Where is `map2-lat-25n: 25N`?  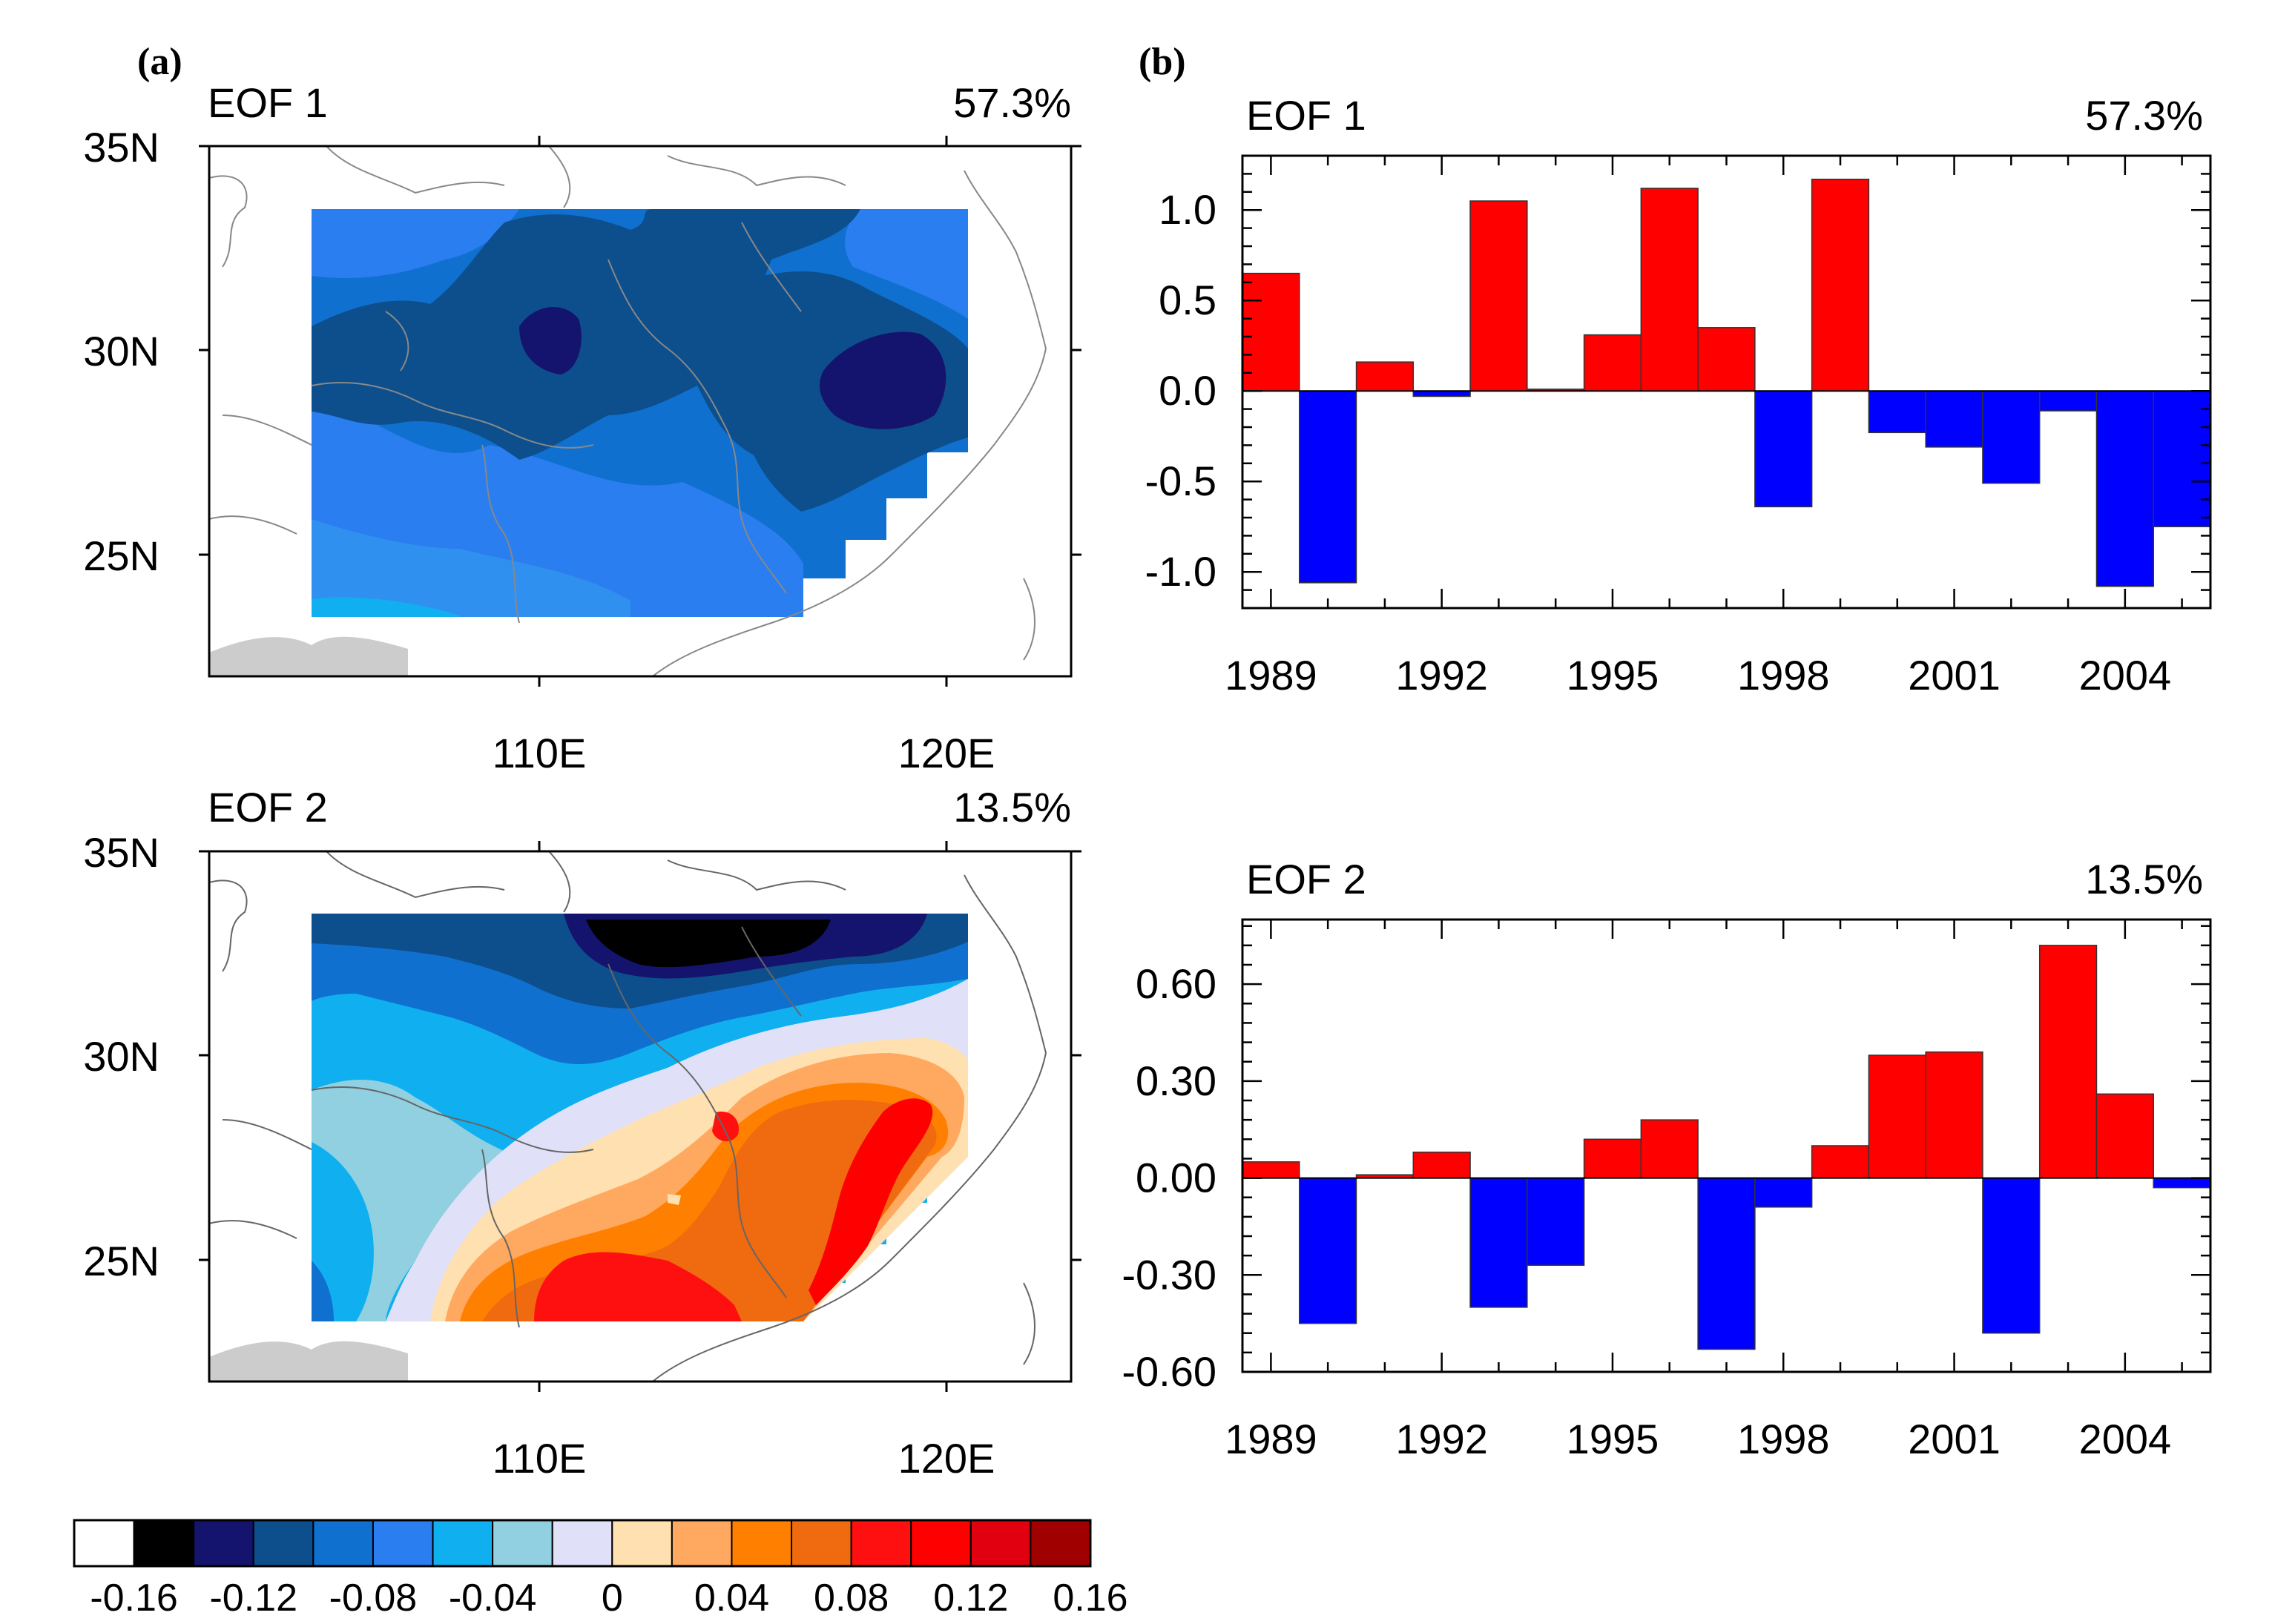
map2-lat-25n: 25N is located at coordinates (121, 1261).